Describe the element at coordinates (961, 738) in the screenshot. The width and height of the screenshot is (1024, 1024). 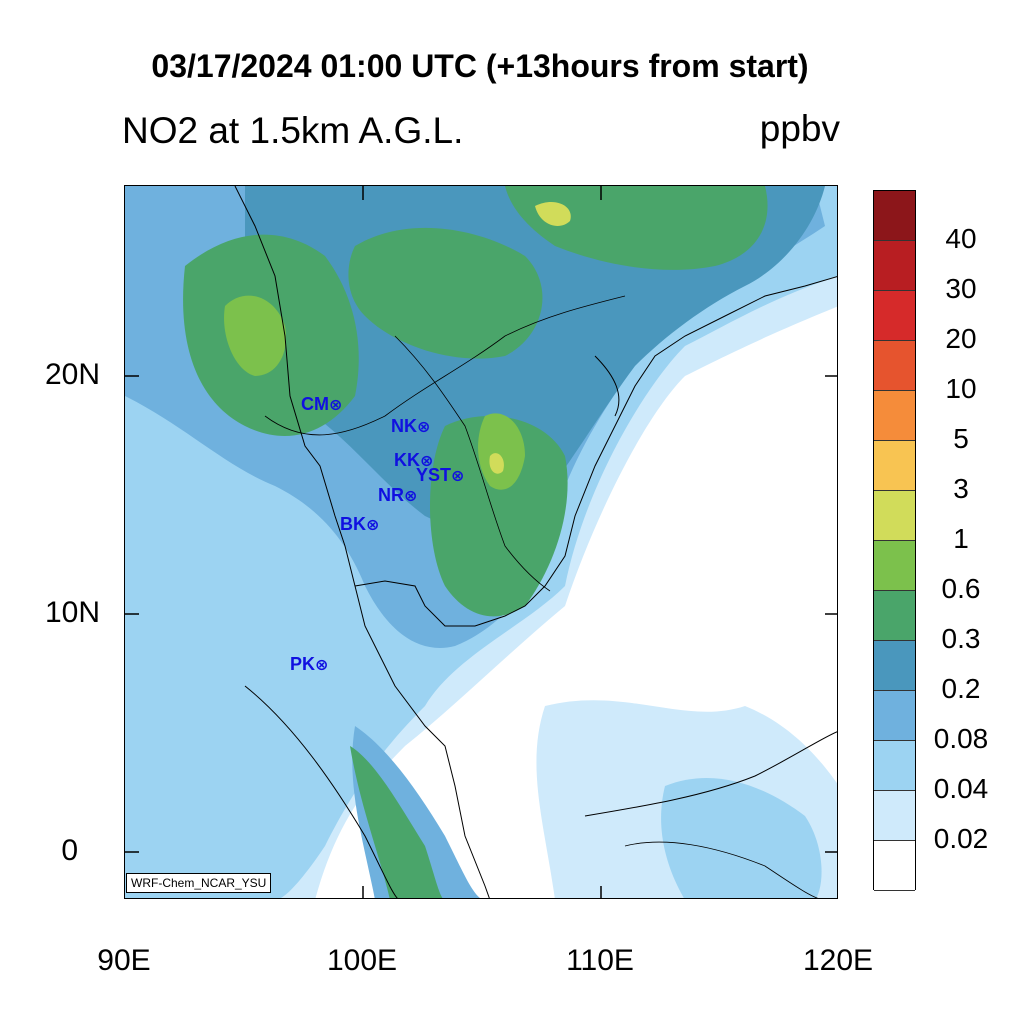
I see `colorbar-label: 0.08` at that location.